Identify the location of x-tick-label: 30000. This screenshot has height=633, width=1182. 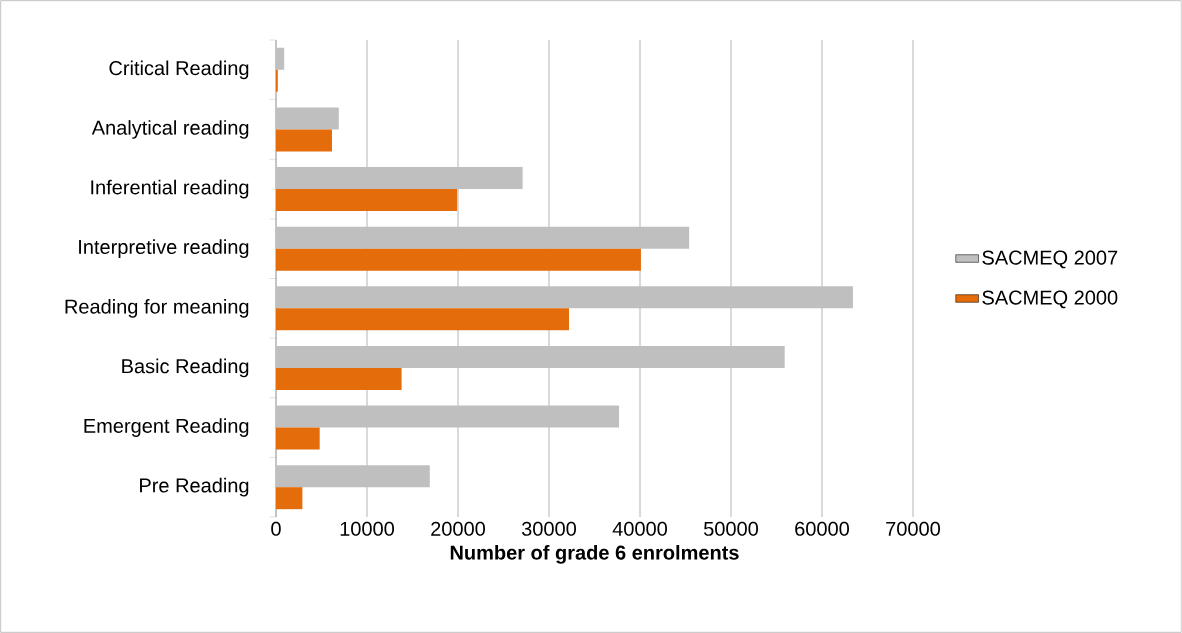
(548, 528).